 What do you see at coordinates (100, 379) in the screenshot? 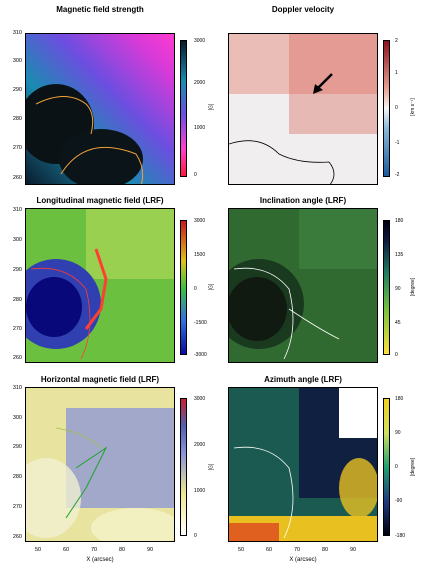
I see `panel-title: Horizontal magnetic field (LRF)` at bounding box center [100, 379].